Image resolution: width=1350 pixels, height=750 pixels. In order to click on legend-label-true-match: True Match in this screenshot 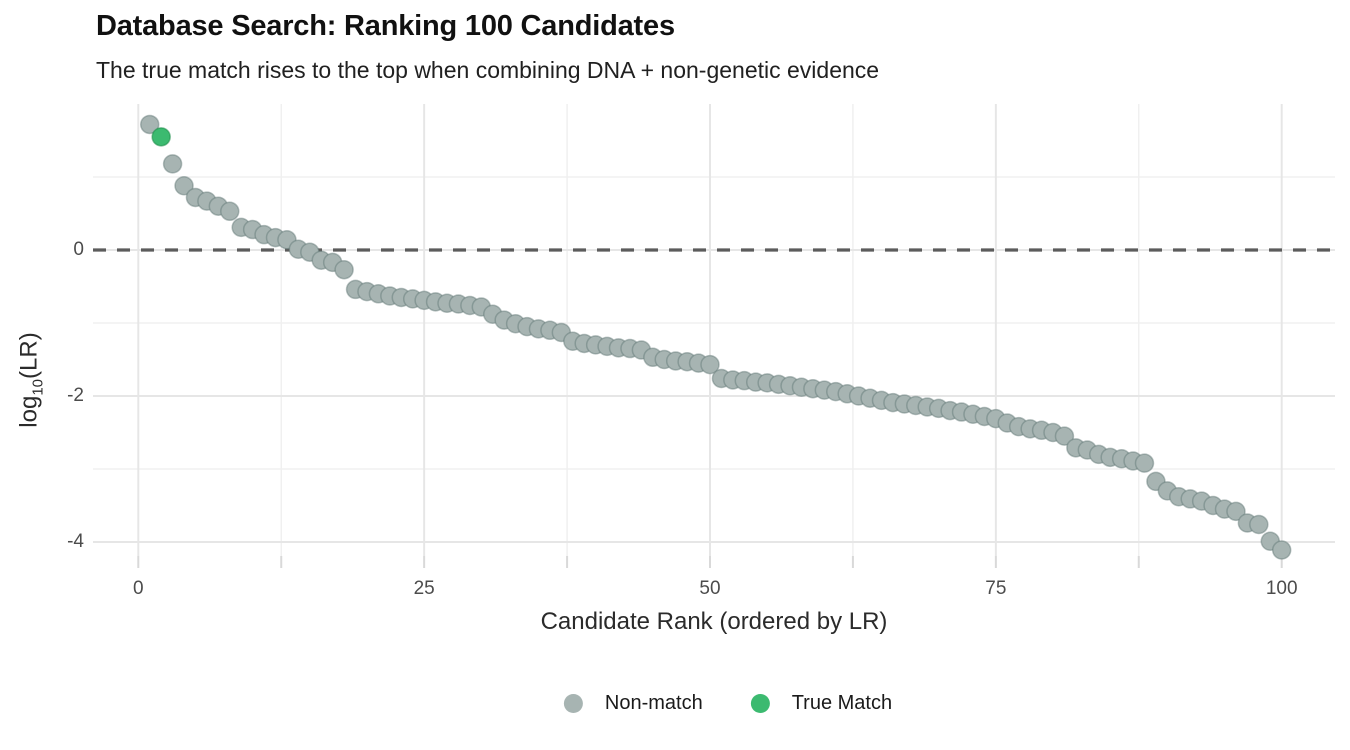, I will do `click(842, 702)`.